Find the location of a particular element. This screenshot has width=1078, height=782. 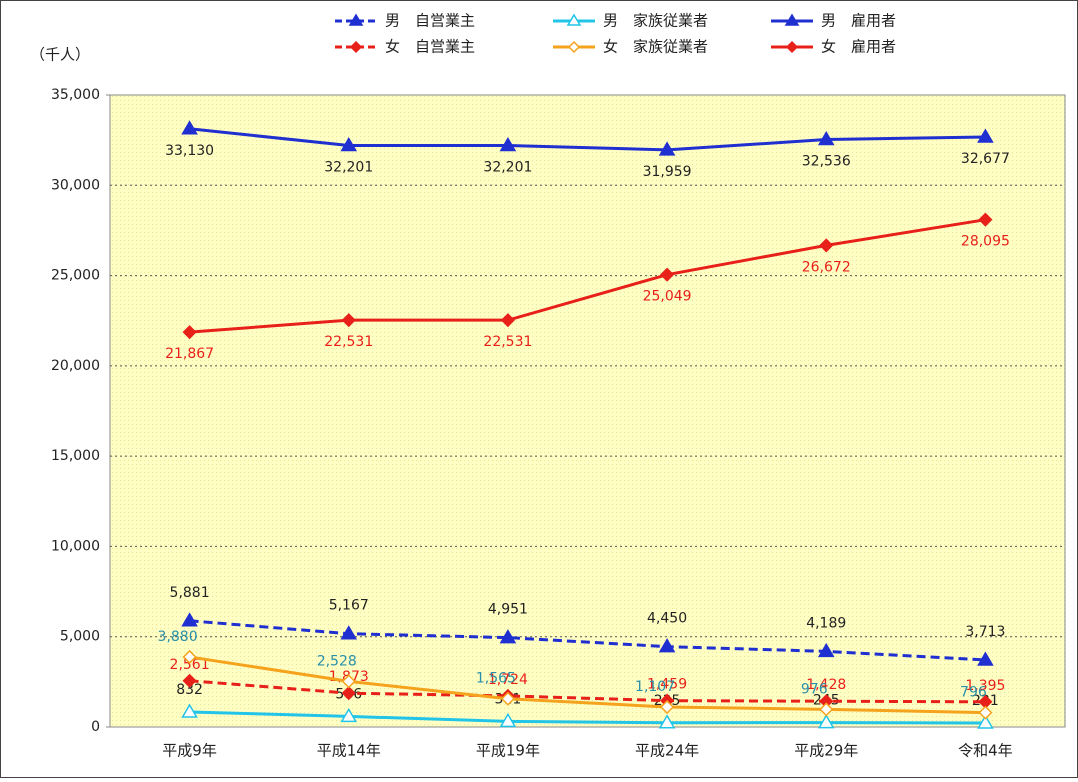

data-label: 2,528 is located at coordinates (337, 661).